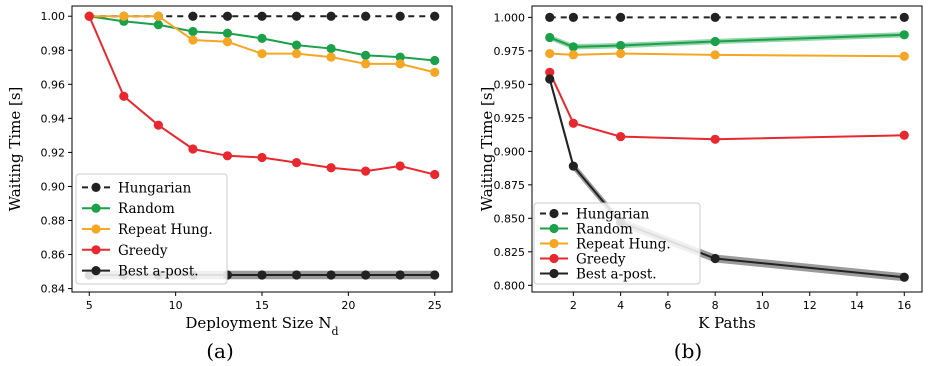 Image resolution: width=928 pixels, height=366 pixels. What do you see at coordinates (53, 84) in the screenshot?
I see `y-tick-label: 0.96` at bounding box center [53, 84].